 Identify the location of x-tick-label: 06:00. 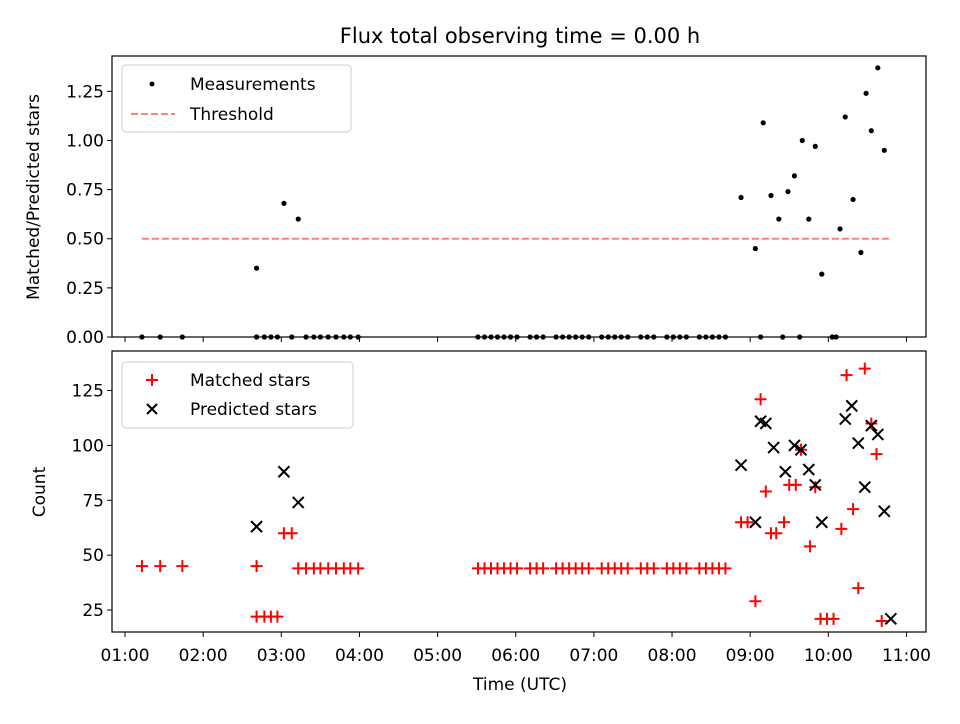
(515, 656).